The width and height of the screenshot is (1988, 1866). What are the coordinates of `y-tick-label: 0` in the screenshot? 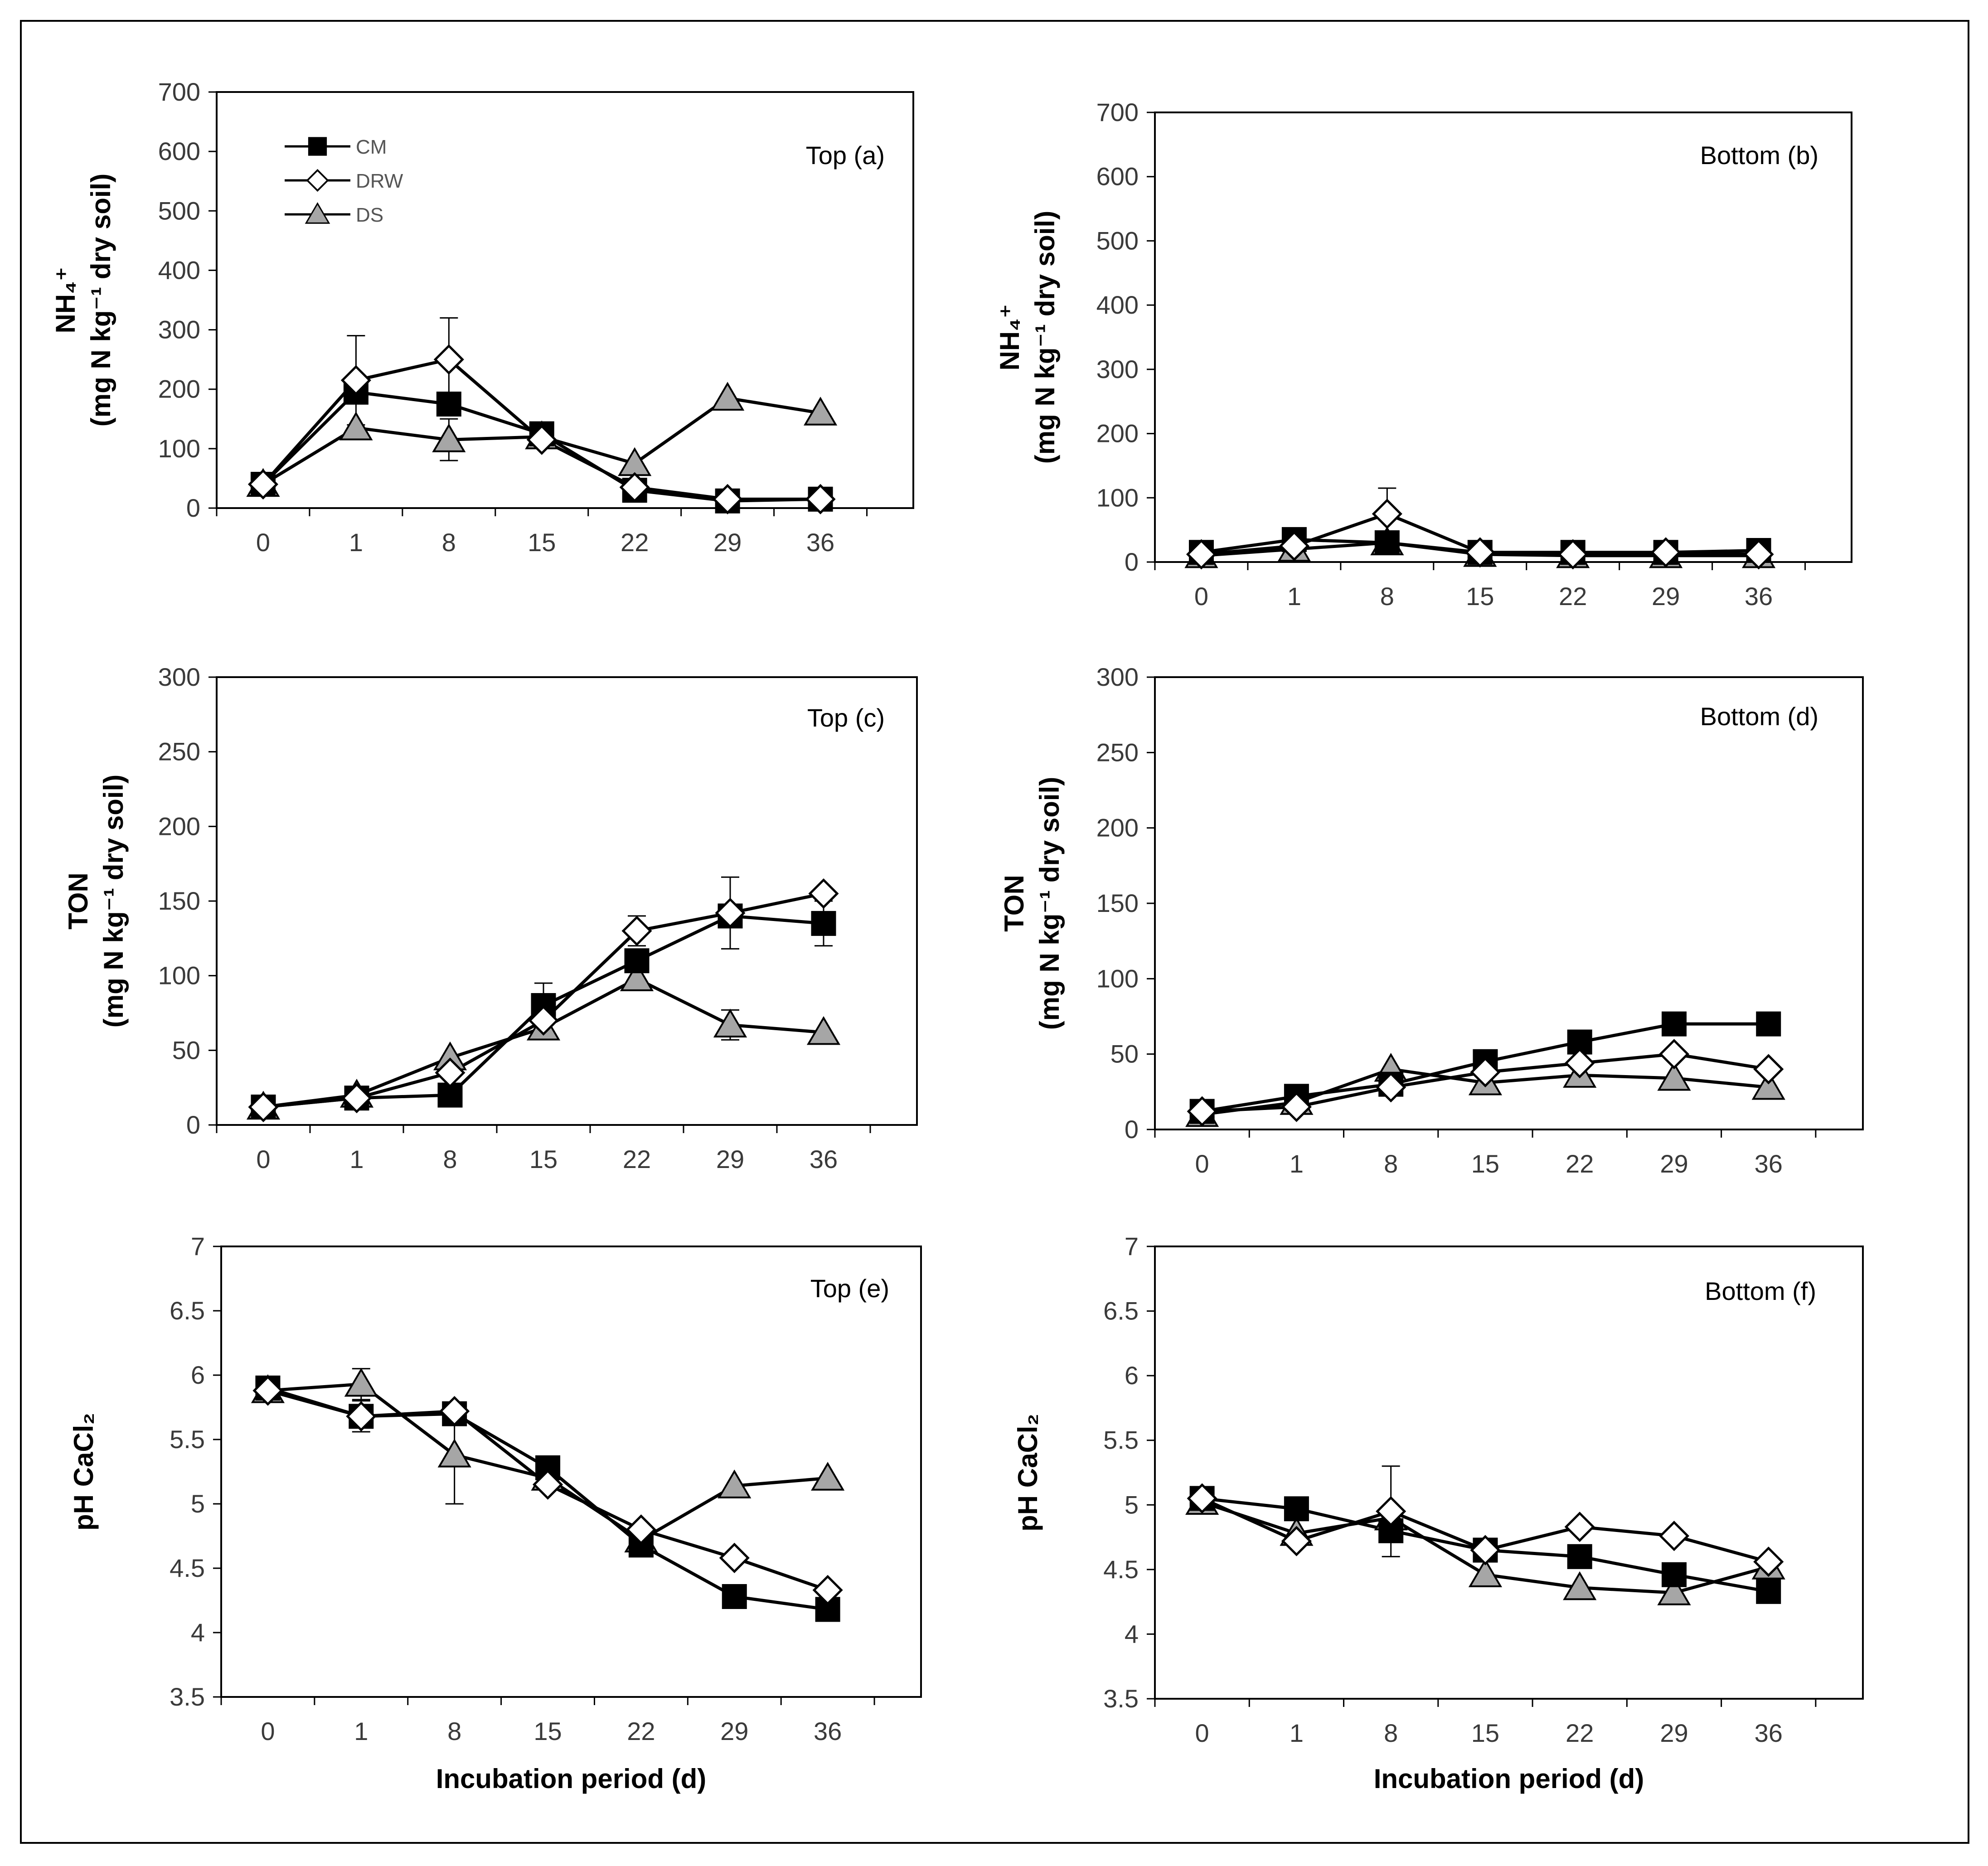 It's located at (193, 1124).